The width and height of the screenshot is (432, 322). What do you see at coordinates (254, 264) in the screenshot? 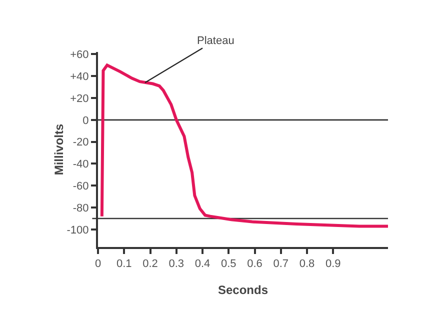
I see `x-tick-label: 0.6` at bounding box center [254, 264].